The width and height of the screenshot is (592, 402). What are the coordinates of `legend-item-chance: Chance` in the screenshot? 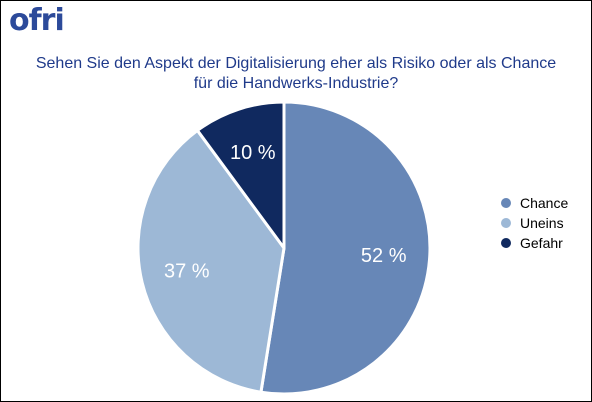 It's located at (534, 203).